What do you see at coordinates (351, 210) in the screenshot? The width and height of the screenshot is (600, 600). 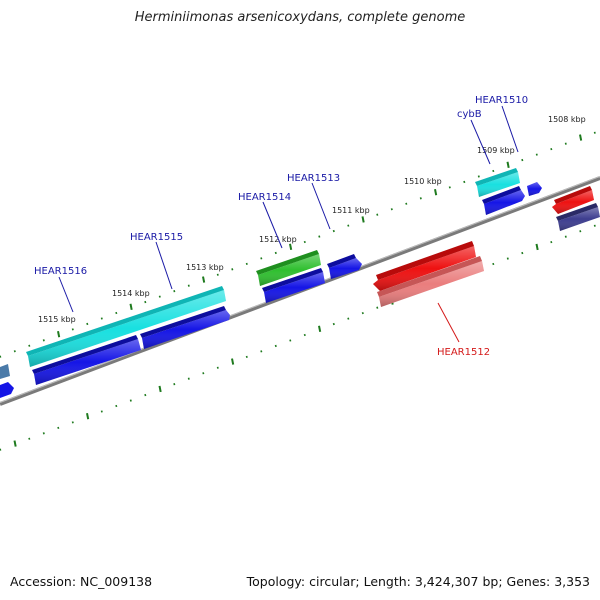 I see `scale-label-1511: 1511 kbp` at bounding box center [351, 210].